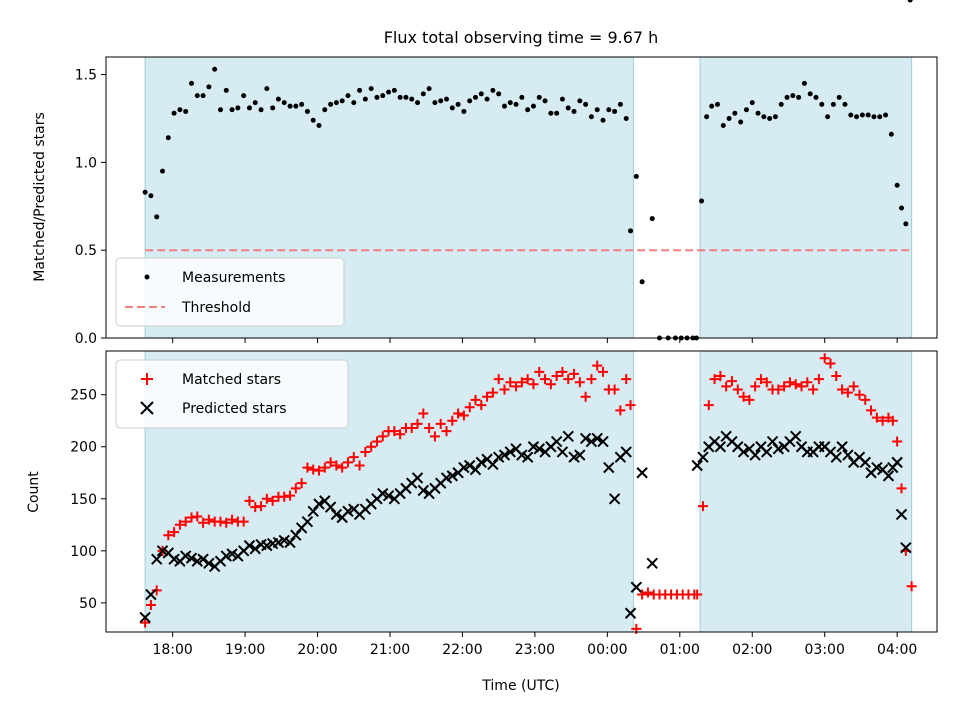 Image resolution: width=960 pixels, height=720 pixels. Describe the element at coordinates (83, 500) in the screenshot. I see `y-tick-label: 150` at that location.